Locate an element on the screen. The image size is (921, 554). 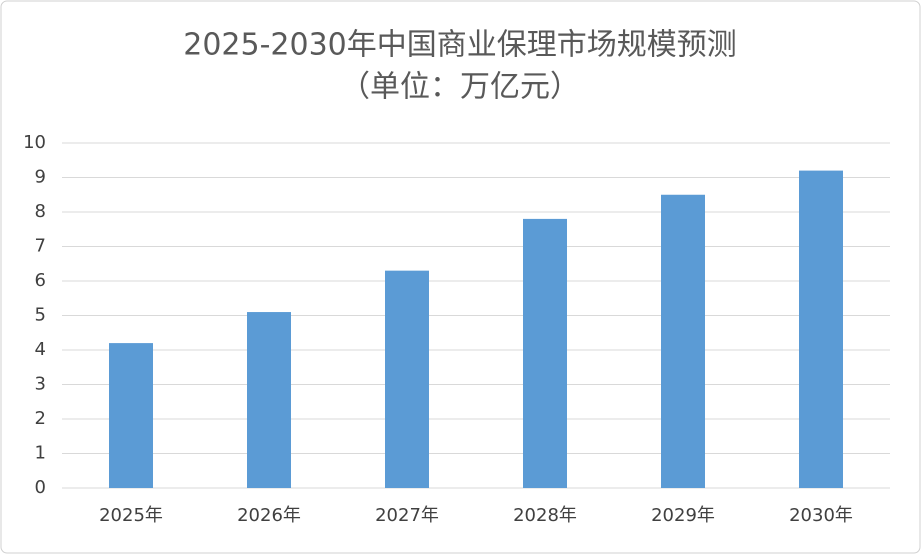
y-tick-label: 9 is located at coordinates (40, 177).